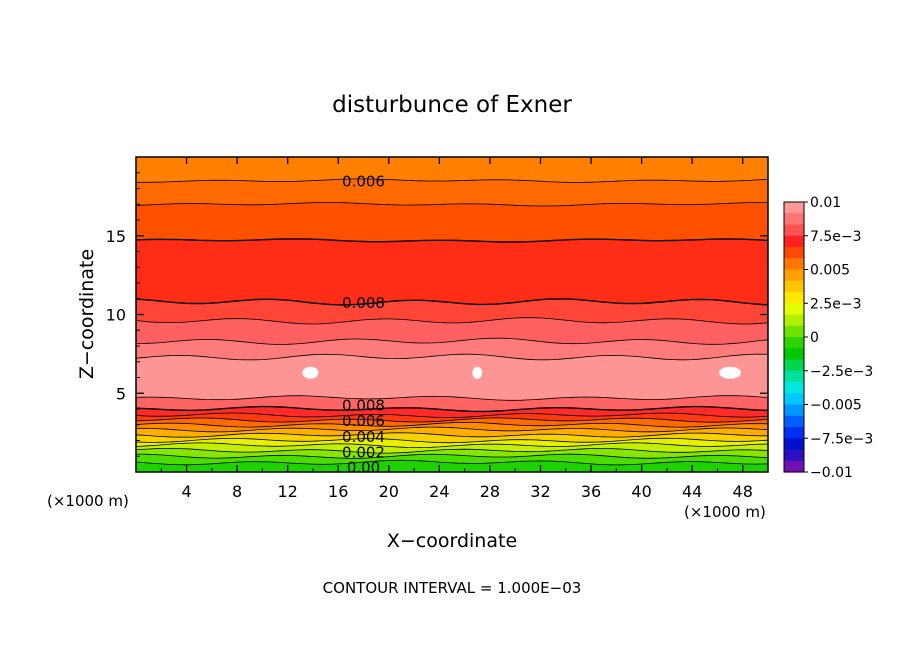  I want to click on x-unit-right: (×1000 m), so click(725, 512).